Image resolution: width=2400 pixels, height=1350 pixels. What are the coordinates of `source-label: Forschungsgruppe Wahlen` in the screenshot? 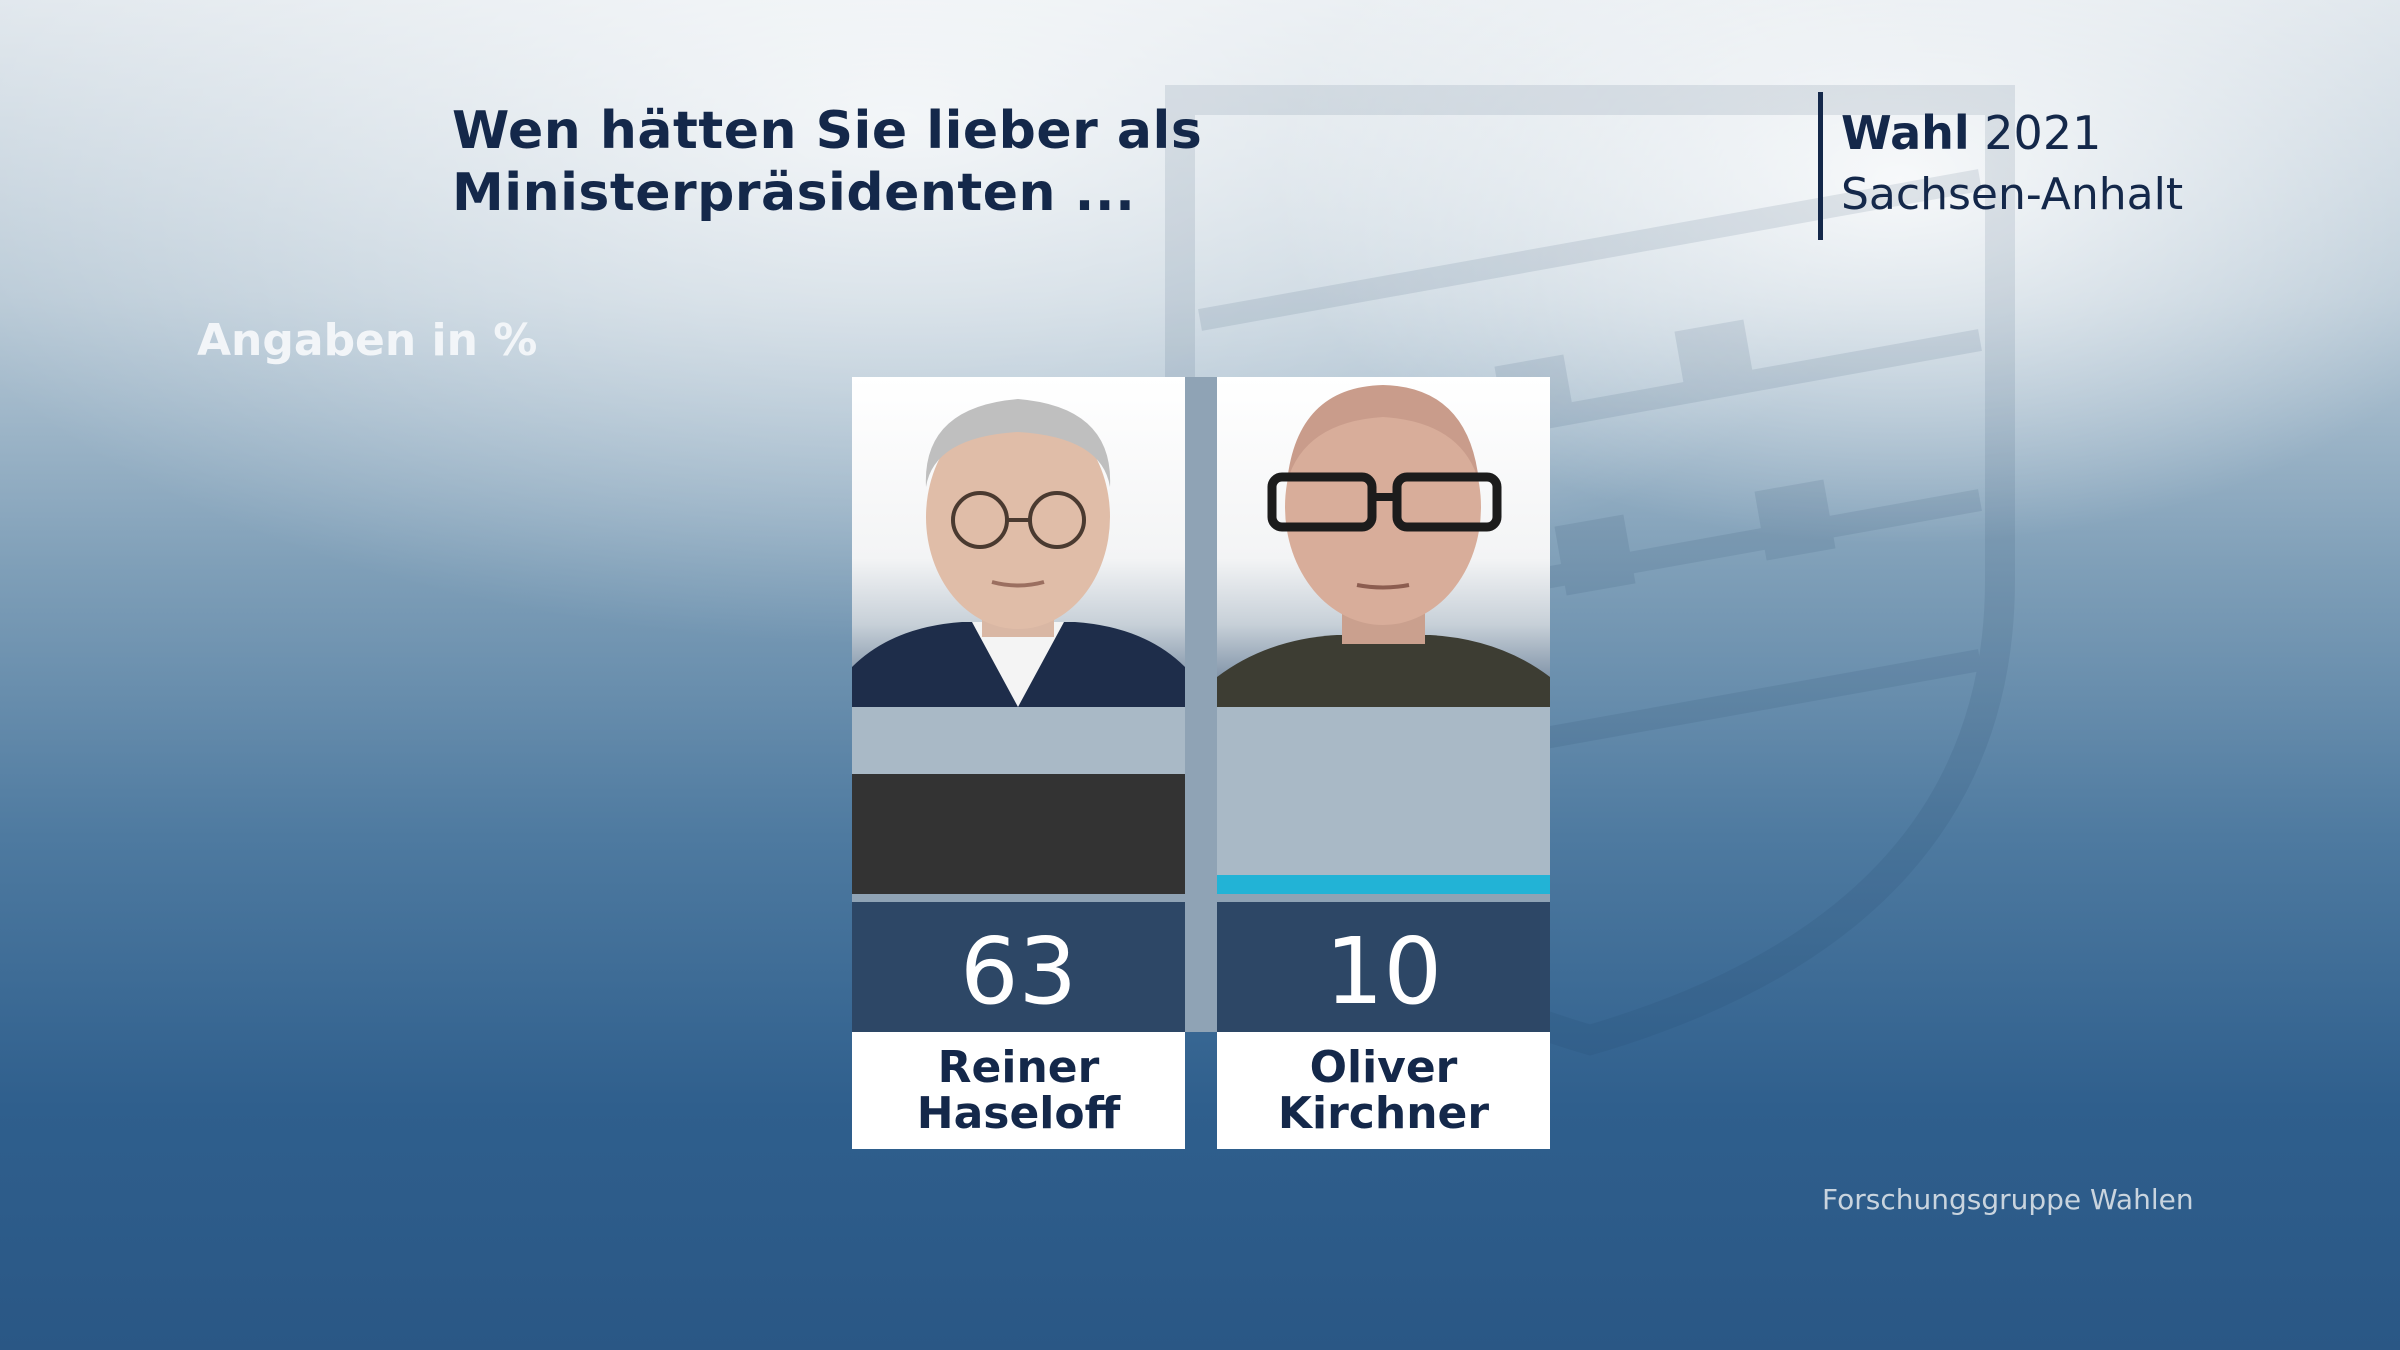 It's located at (2008, 1199).